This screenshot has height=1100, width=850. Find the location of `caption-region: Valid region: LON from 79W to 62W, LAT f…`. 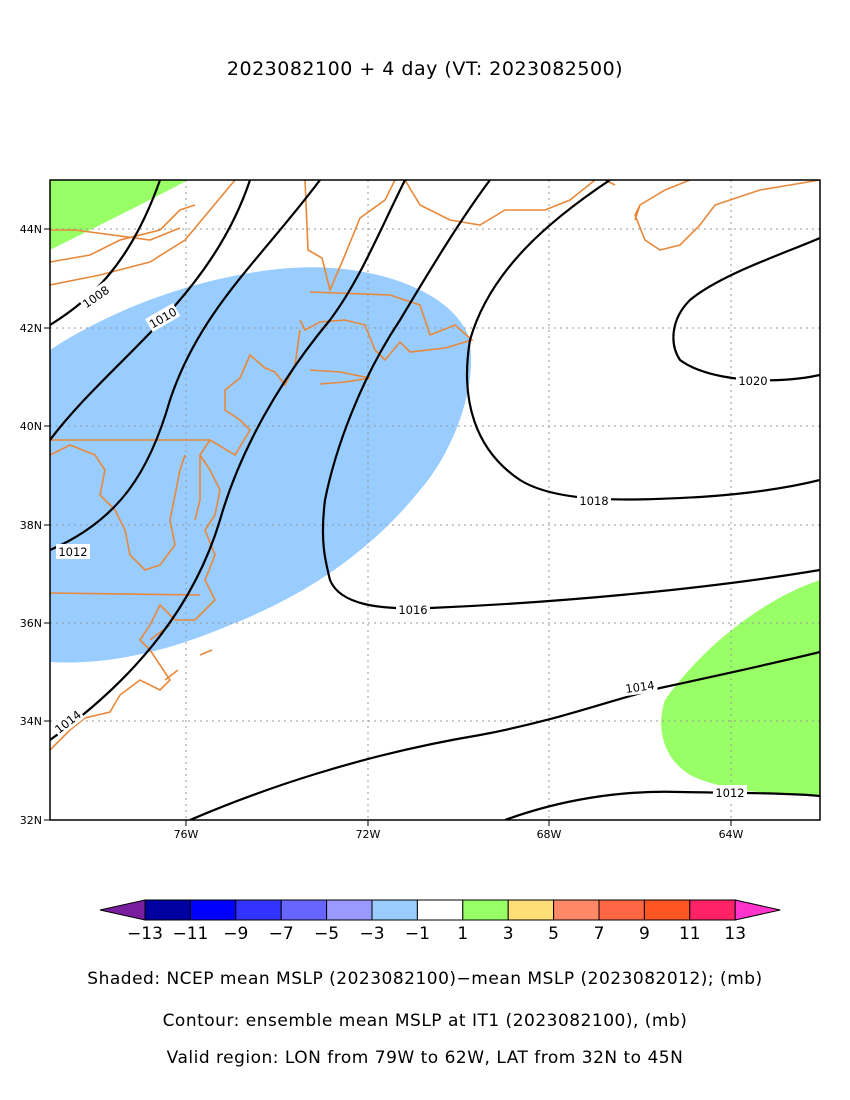

caption-region: Valid region: LON from 79W to 62W, LAT f… is located at coordinates (425, 1058).